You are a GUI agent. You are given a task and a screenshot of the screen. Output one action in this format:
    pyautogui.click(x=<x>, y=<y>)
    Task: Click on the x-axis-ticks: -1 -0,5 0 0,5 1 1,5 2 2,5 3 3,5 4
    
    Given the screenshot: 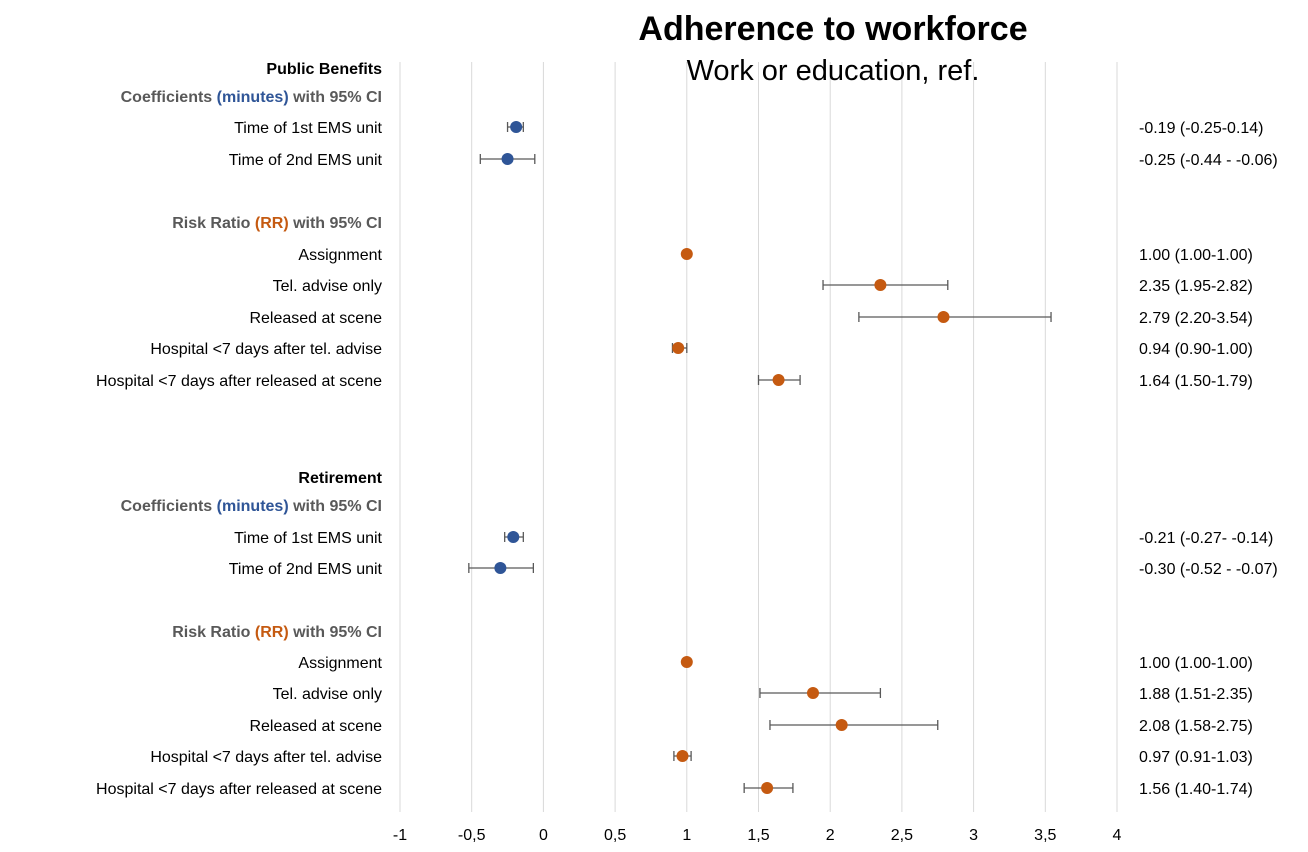 What is the action you would take?
    pyautogui.click(x=757, y=835)
    